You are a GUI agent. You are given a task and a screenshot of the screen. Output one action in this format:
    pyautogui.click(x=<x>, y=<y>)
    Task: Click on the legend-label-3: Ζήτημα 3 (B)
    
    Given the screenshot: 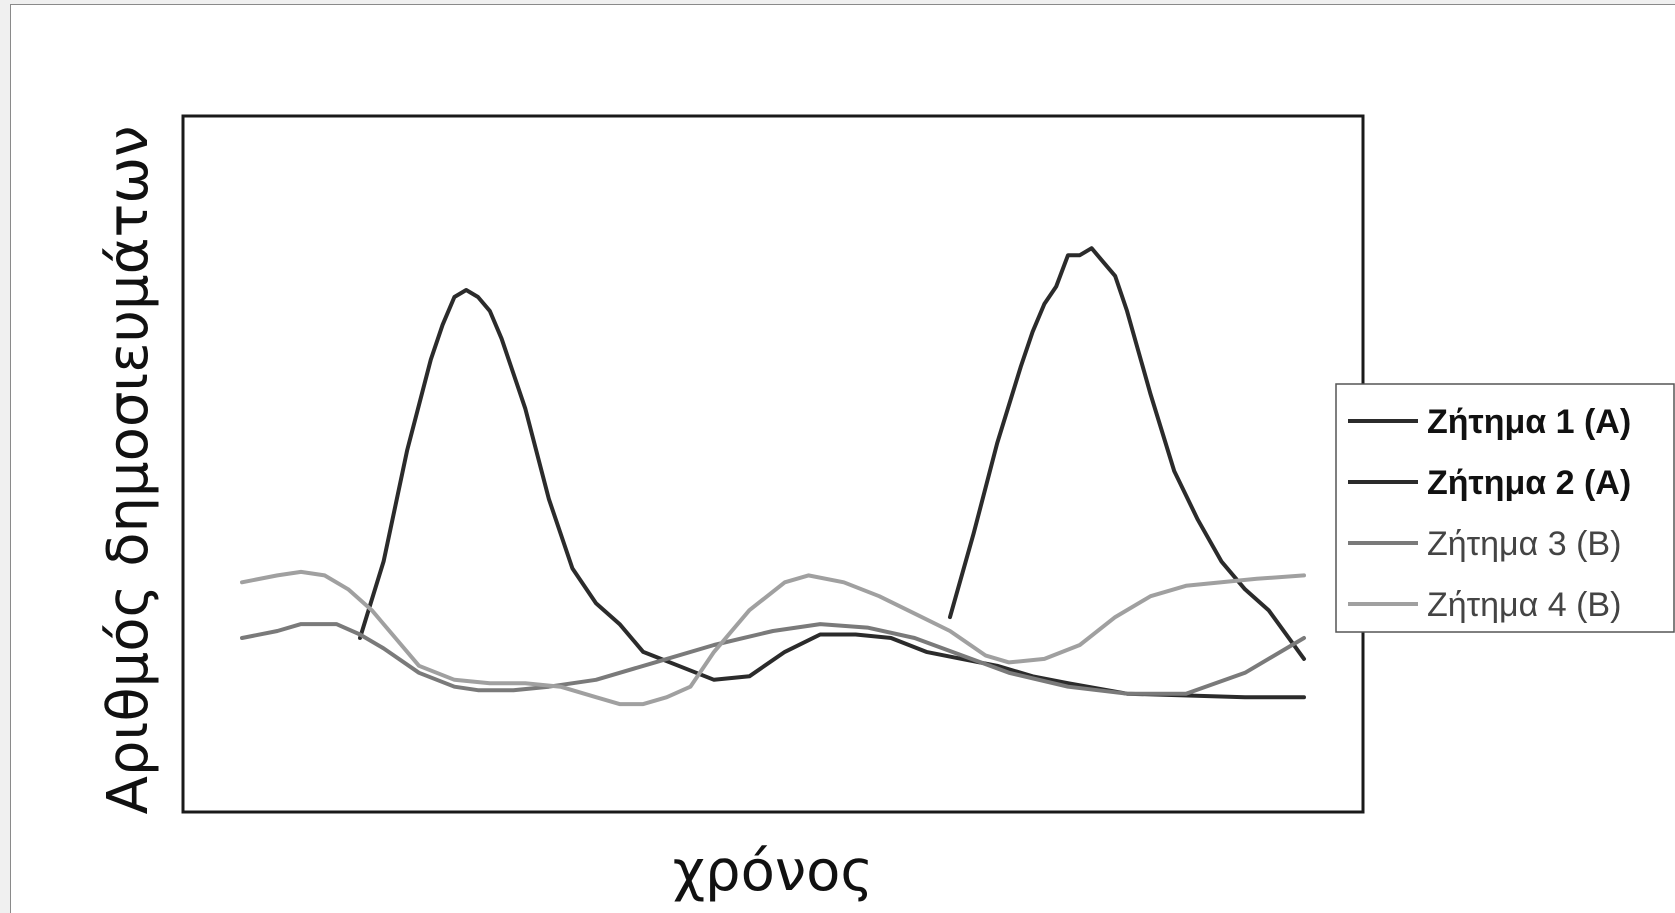 What is the action you would take?
    pyautogui.click(x=1524, y=544)
    